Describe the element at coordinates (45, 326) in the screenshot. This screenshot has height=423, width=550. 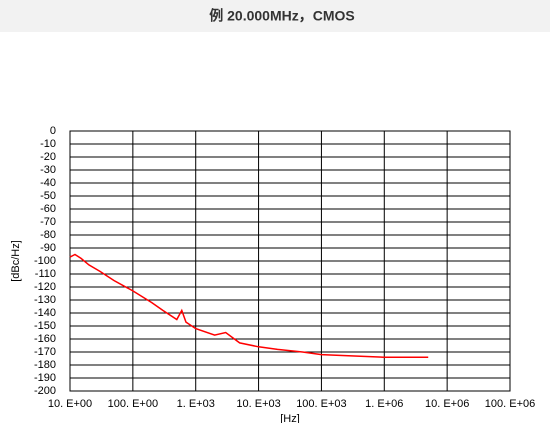
I see `y-tick-label: -150` at that location.